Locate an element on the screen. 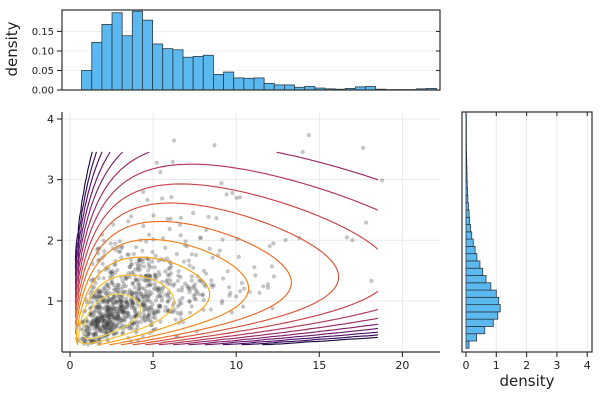 The image size is (600, 400). right-histogram-bars is located at coordinates (483, 231).